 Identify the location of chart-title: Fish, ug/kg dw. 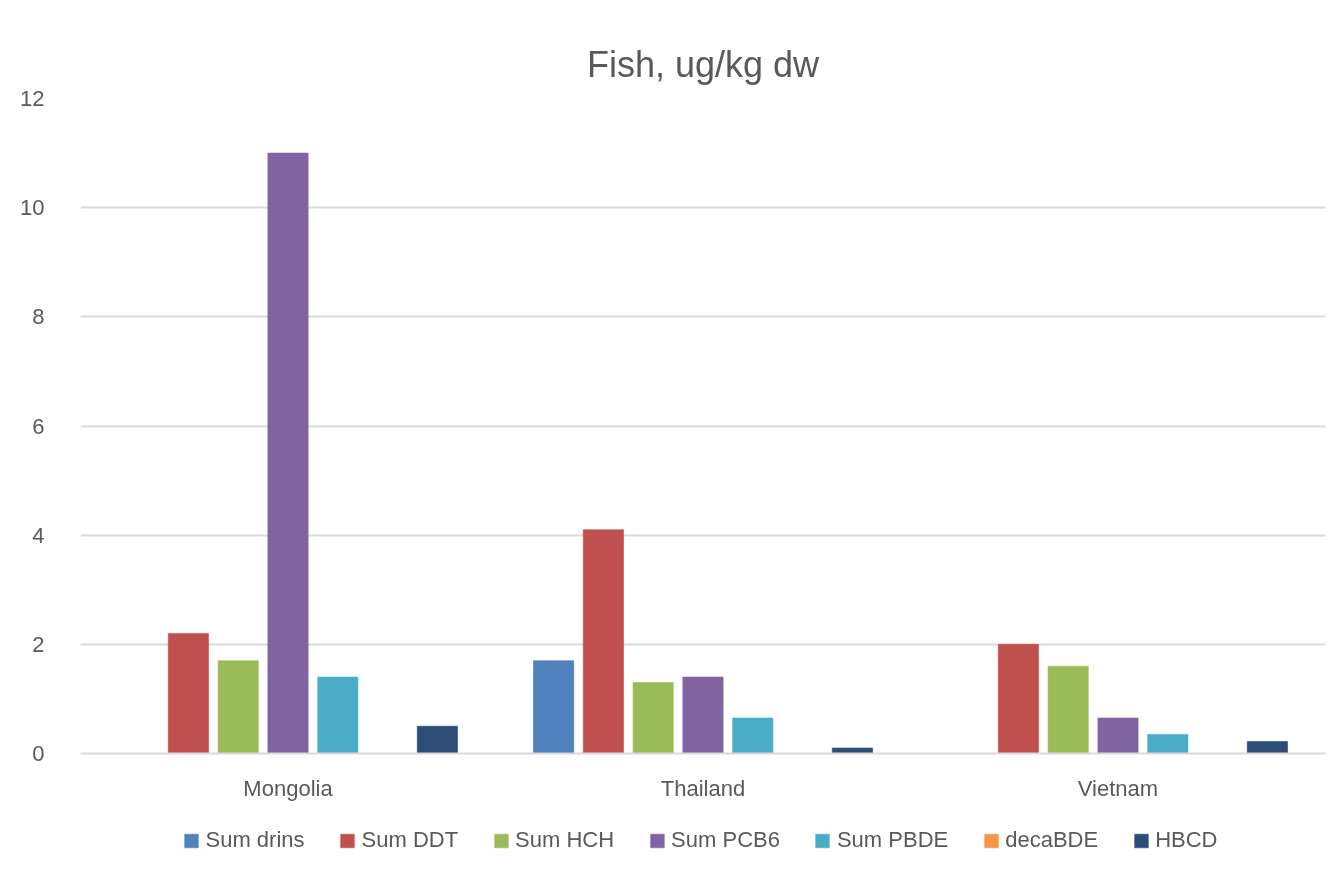
(703, 64).